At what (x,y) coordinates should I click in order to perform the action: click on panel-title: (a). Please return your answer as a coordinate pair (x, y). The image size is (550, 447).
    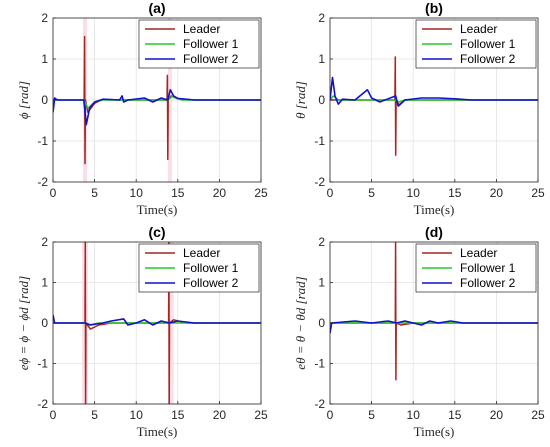
    Looking at the image, I should click on (156, 8).